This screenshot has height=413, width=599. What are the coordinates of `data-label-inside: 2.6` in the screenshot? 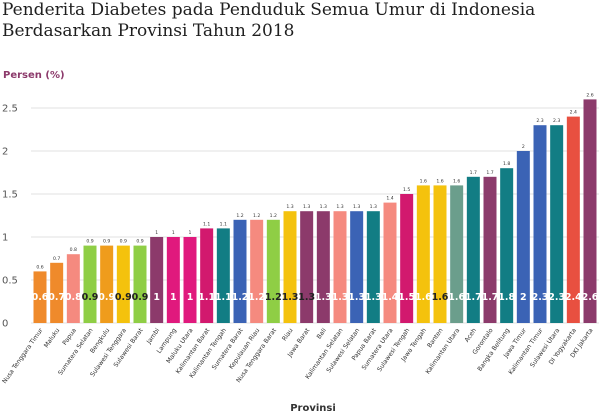 It's located at (590, 297).